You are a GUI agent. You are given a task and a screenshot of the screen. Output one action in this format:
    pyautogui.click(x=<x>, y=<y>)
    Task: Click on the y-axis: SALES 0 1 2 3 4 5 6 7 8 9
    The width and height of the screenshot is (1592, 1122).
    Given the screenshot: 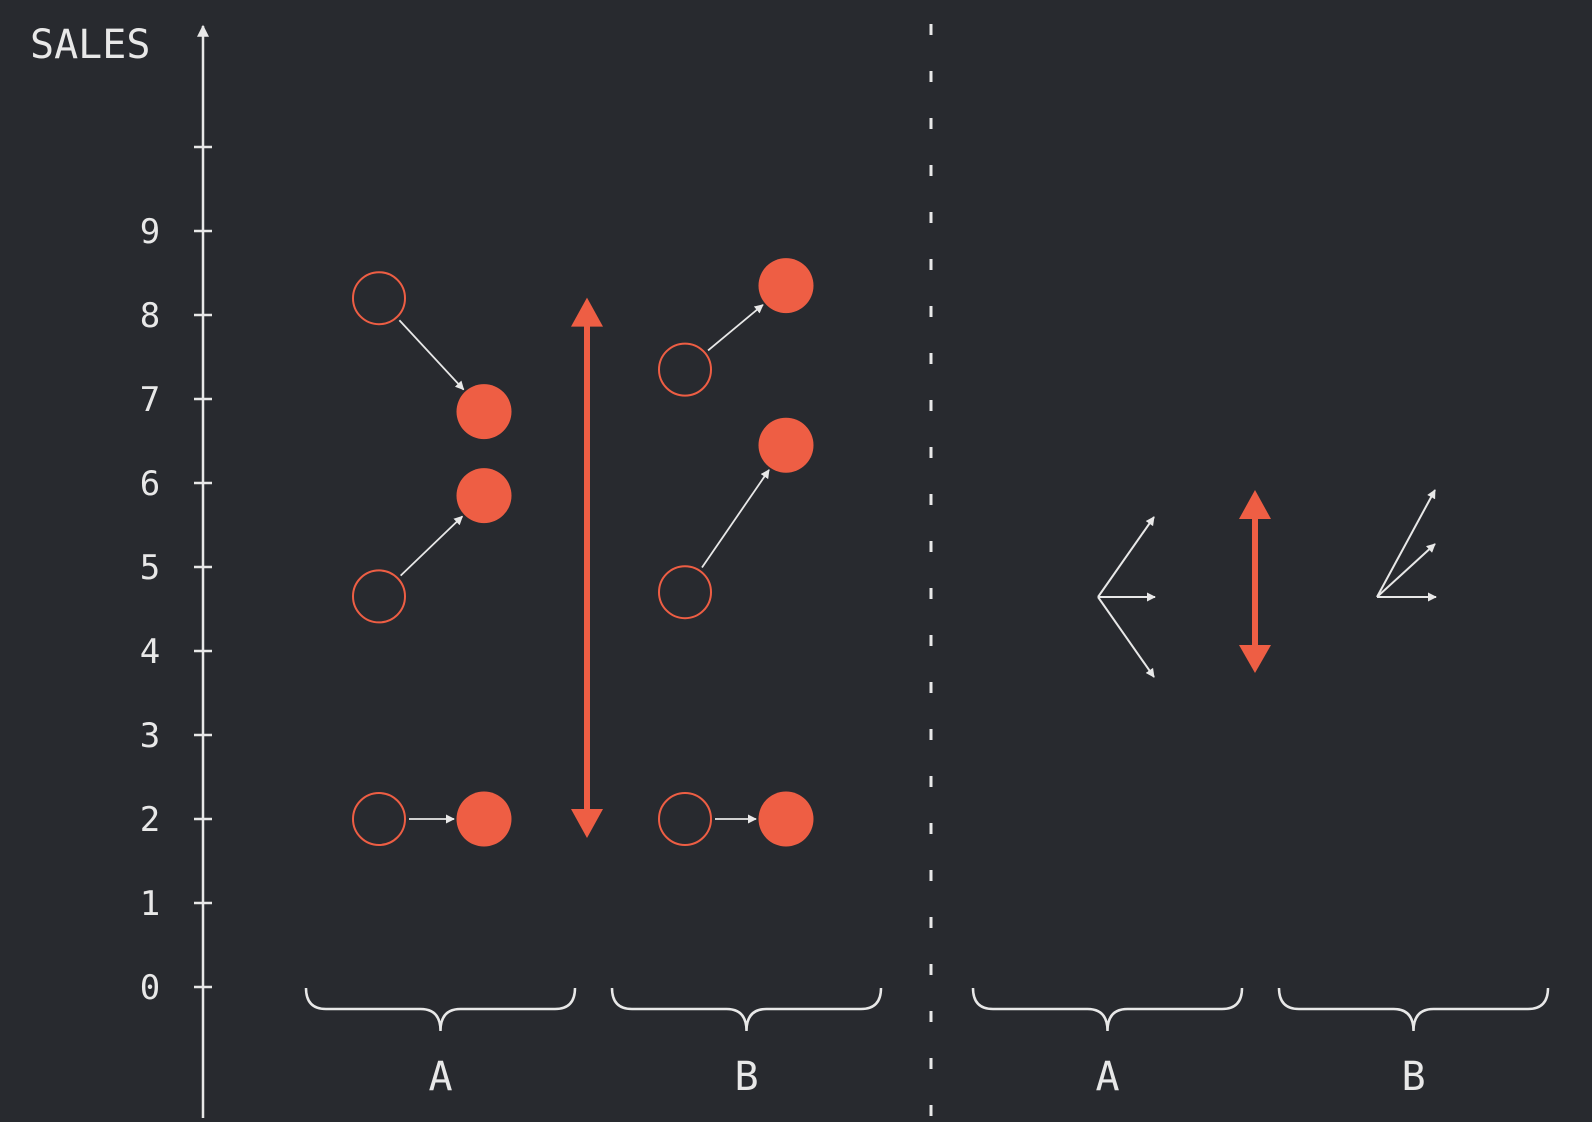 What is the action you would take?
    pyautogui.click(x=121, y=570)
    